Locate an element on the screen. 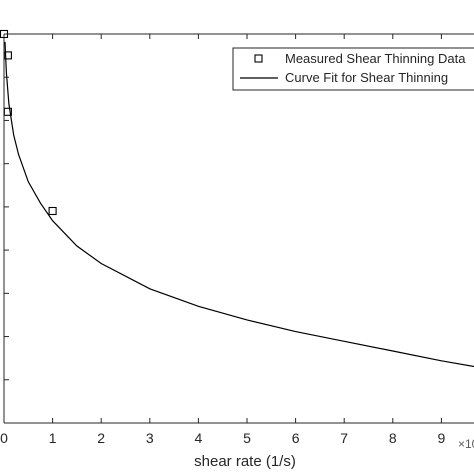 Image resolution: width=474 pixels, height=474 pixels. x-tick-label: 4 is located at coordinates (199, 438).